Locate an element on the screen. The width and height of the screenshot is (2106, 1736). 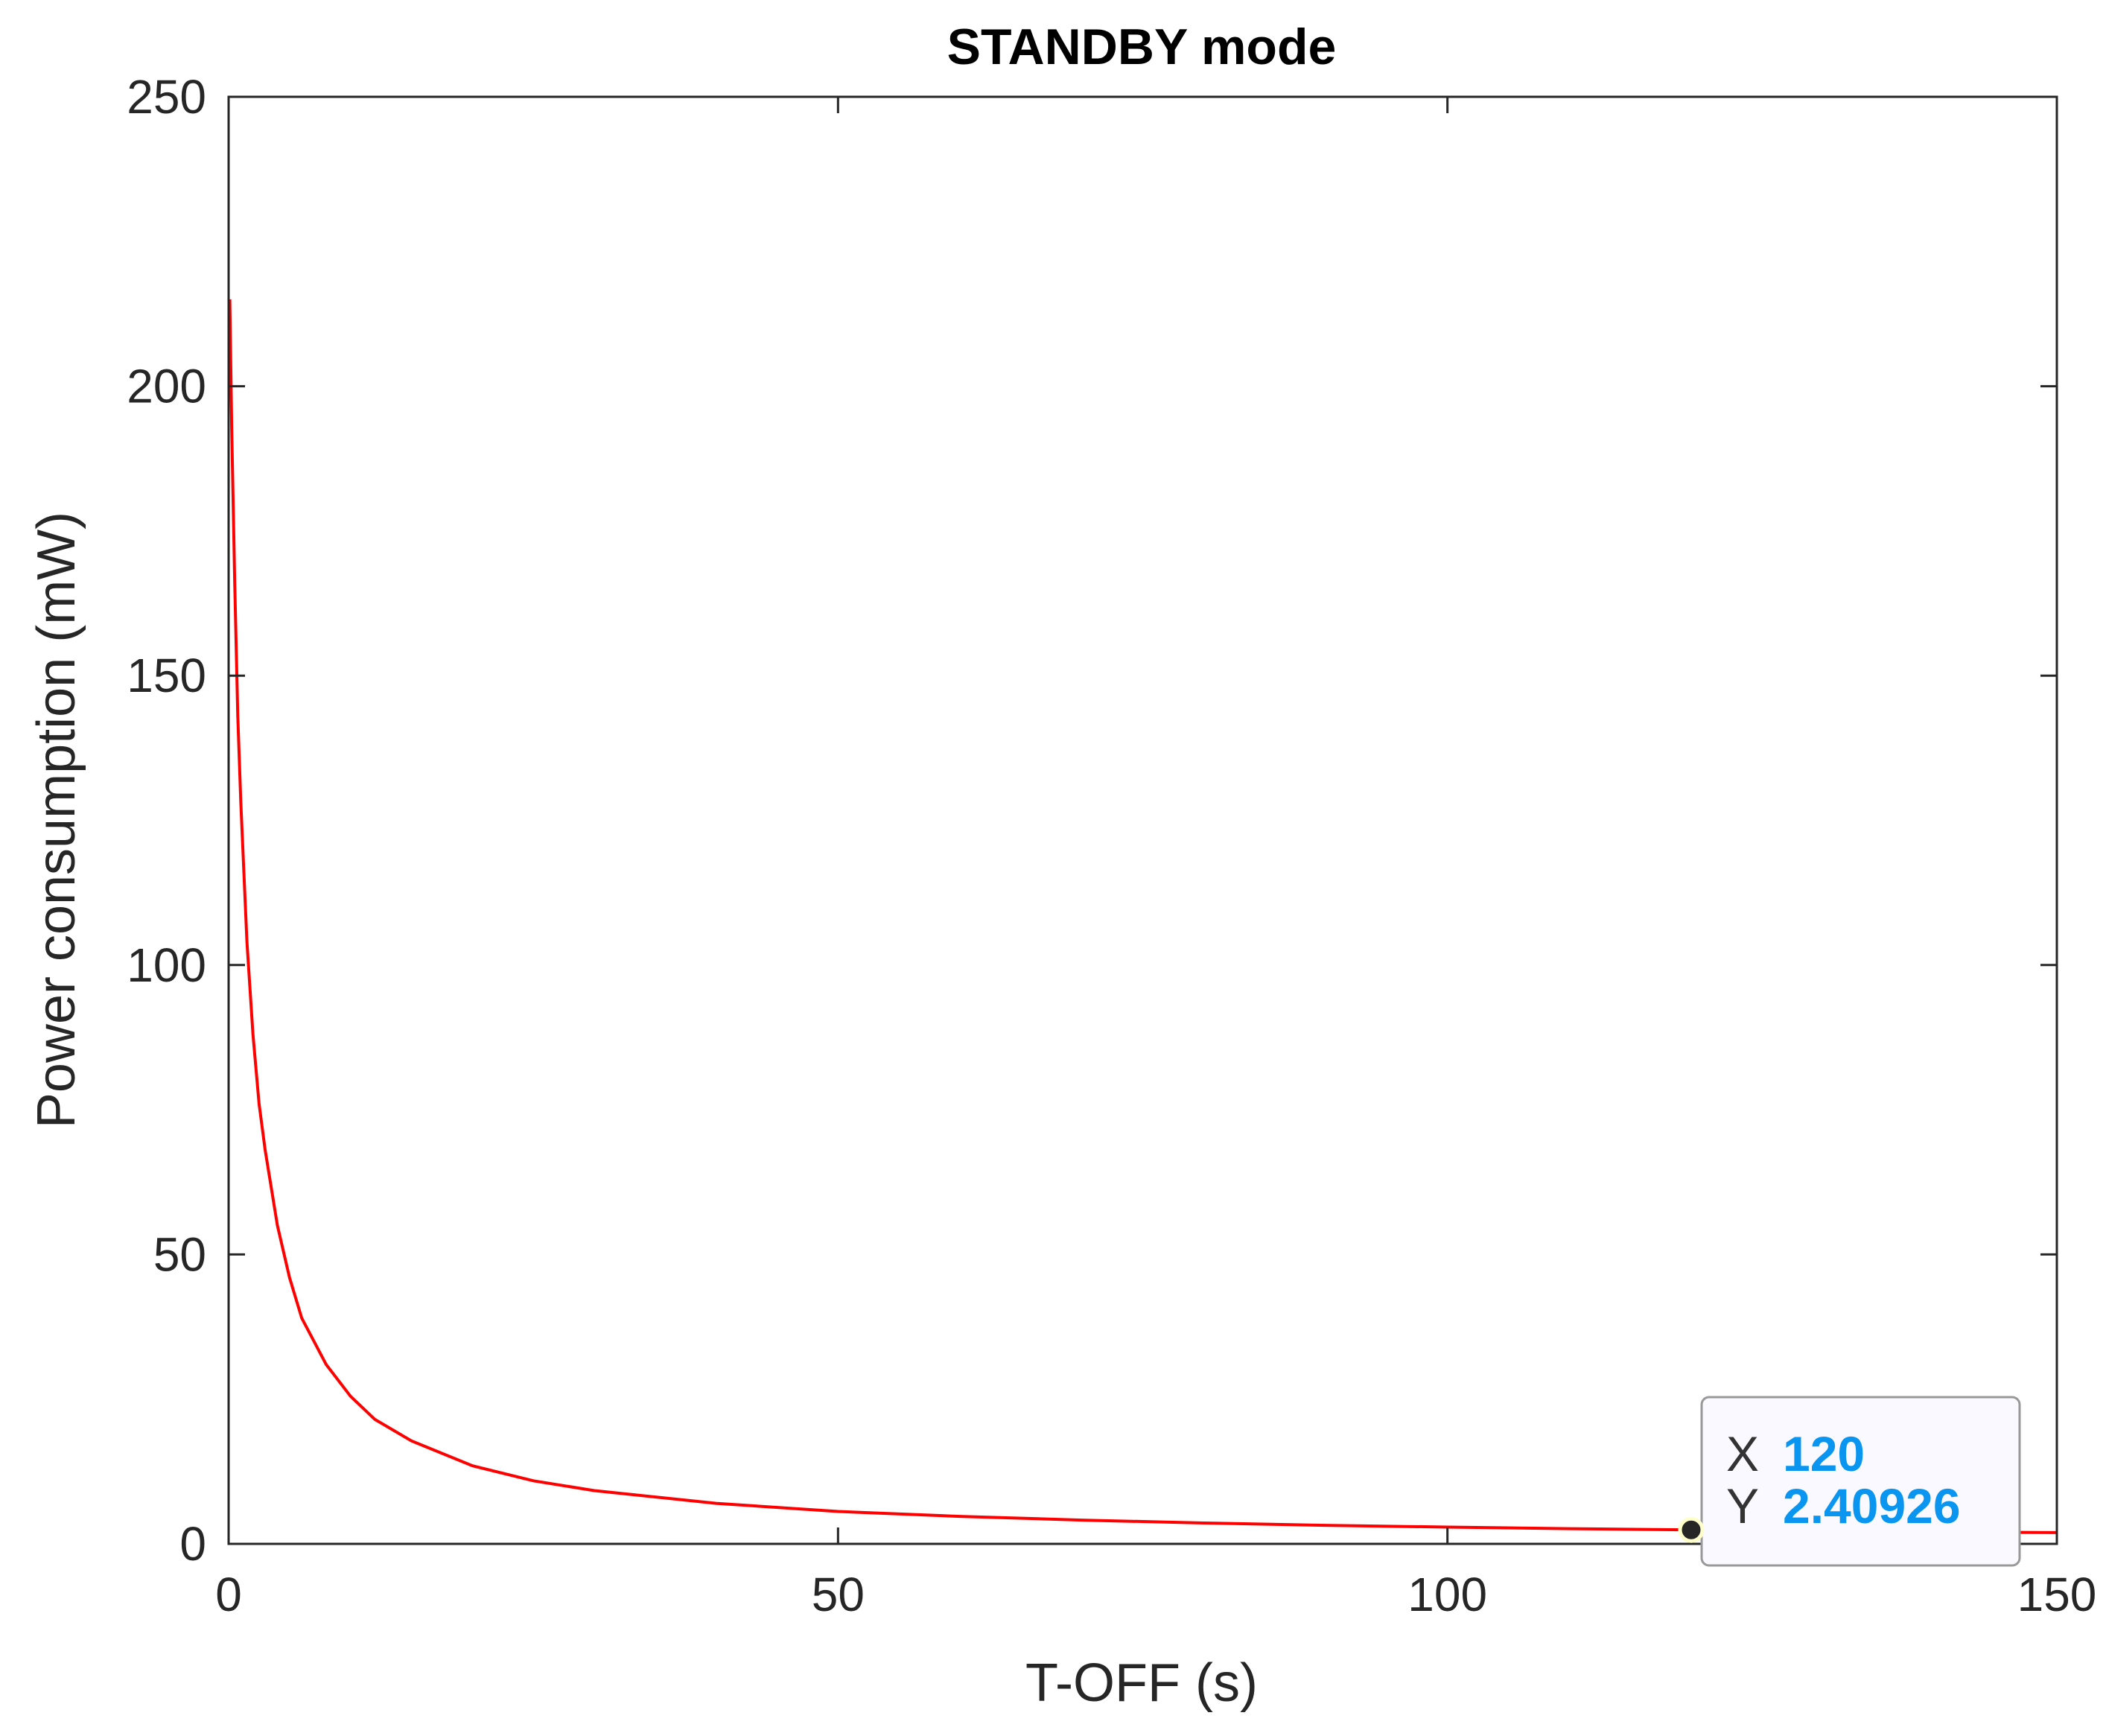
y-tick-label: 200 is located at coordinates (166, 386).